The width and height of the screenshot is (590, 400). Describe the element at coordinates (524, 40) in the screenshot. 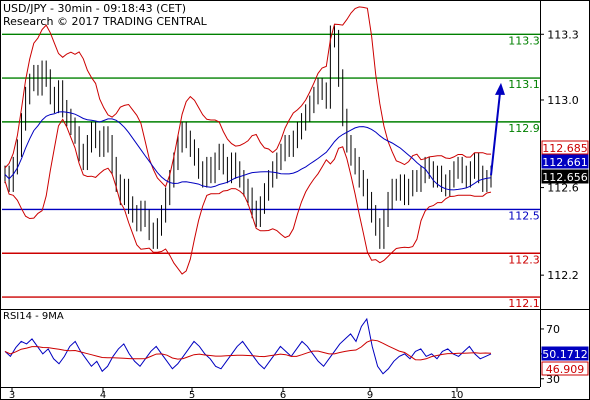

I see `level-label: 113.3` at that location.